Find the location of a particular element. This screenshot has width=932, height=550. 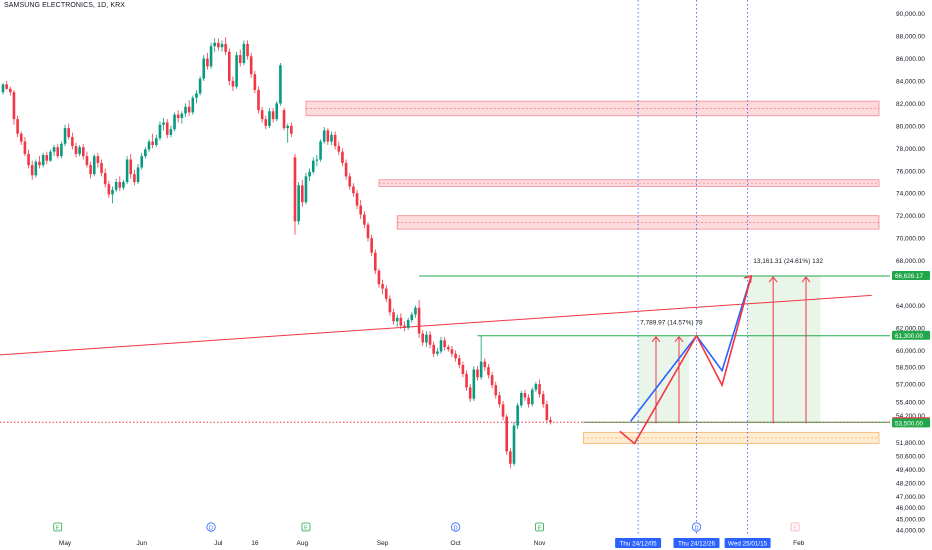

projection-path-red is located at coordinates (686, 360).